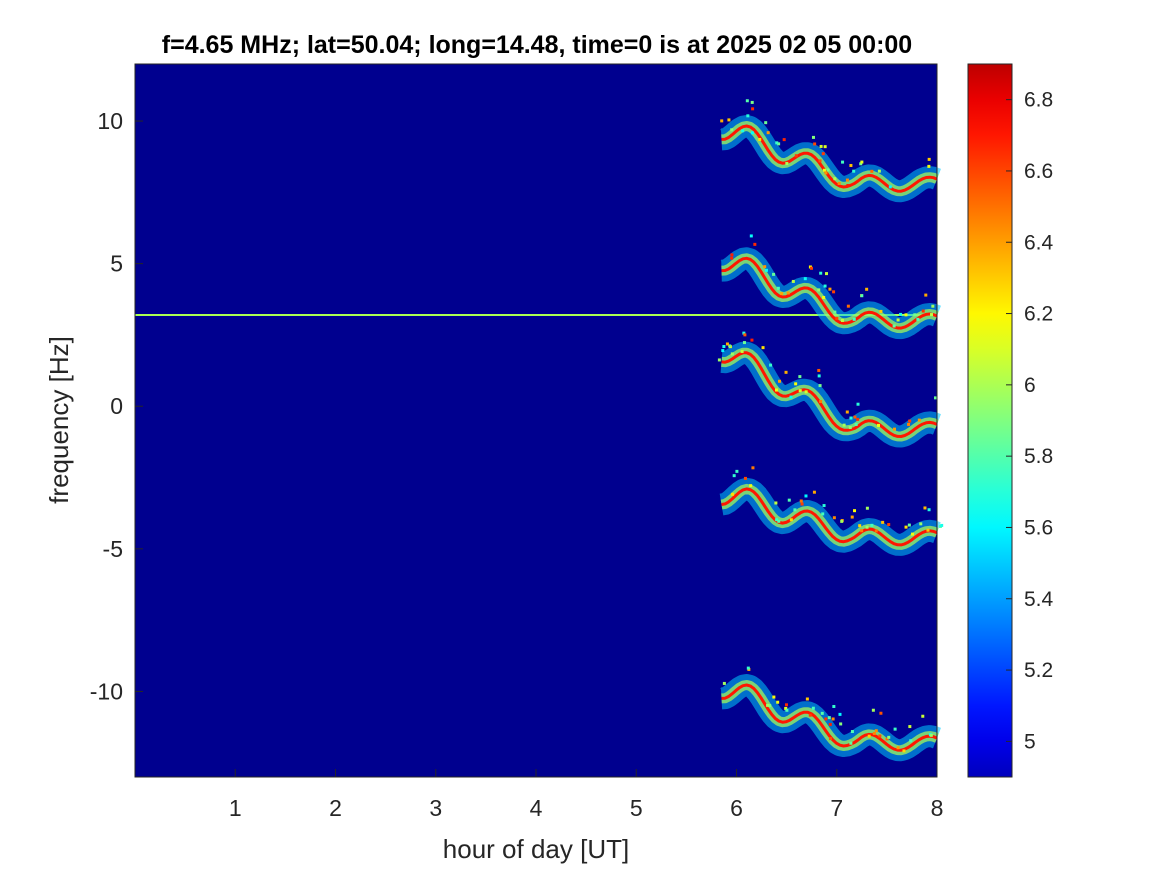 The image size is (1167, 875). What do you see at coordinates (1038, 670) in the screenshot?
I see `colorbar-tick-label: 5.2` at bounding box center [1038, 670].